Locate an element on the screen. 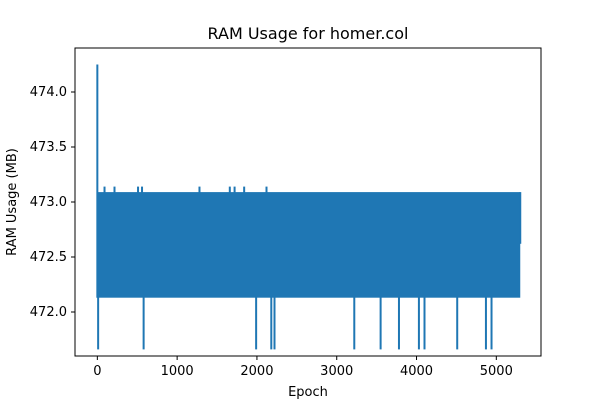 The width and height of the screenshot is (600, 404). y-axis-label: RAM Usage (MB) is located at coordinates (12, 202).